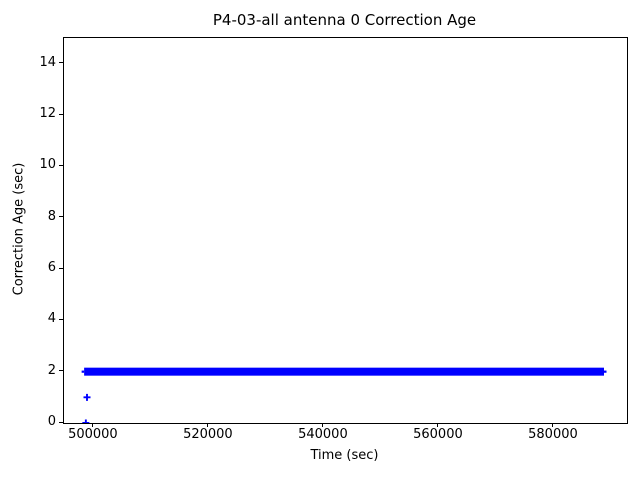 This screenshot has height=480, width=640. Describe the element at coordinates (51, 319) in the screenshot. I see `y-tick-label: 4` at that location.